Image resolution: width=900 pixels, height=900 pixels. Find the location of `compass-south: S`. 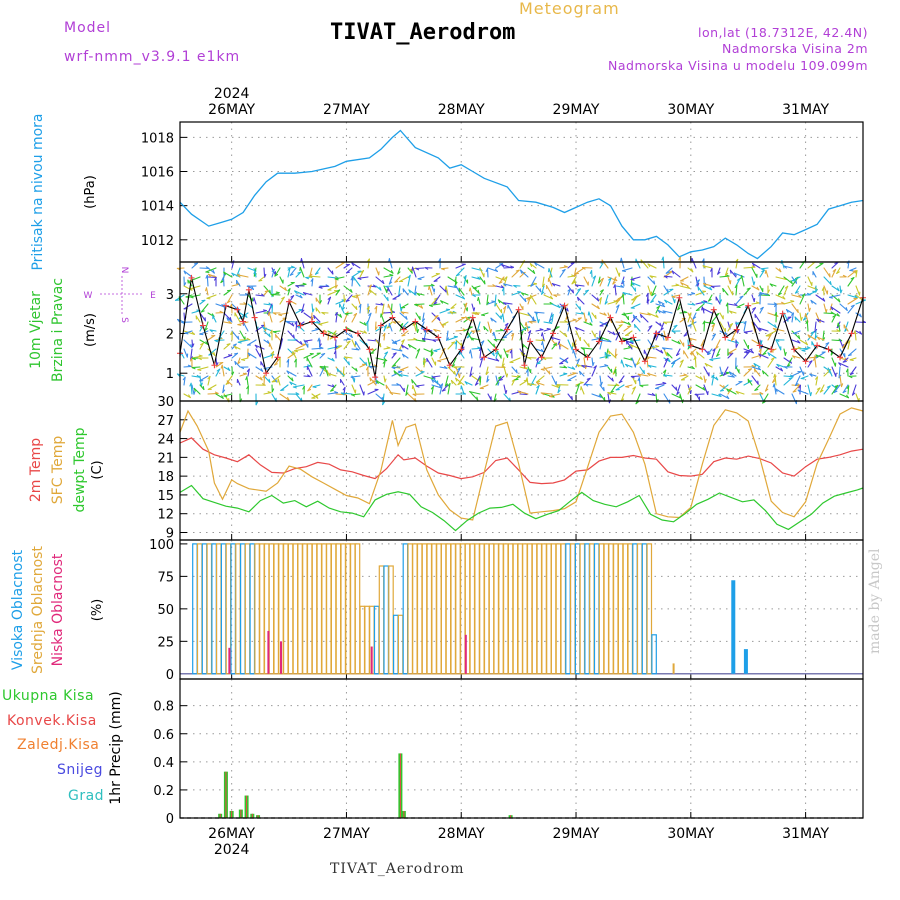

compass-south: S is located at coordinates (124, 320).